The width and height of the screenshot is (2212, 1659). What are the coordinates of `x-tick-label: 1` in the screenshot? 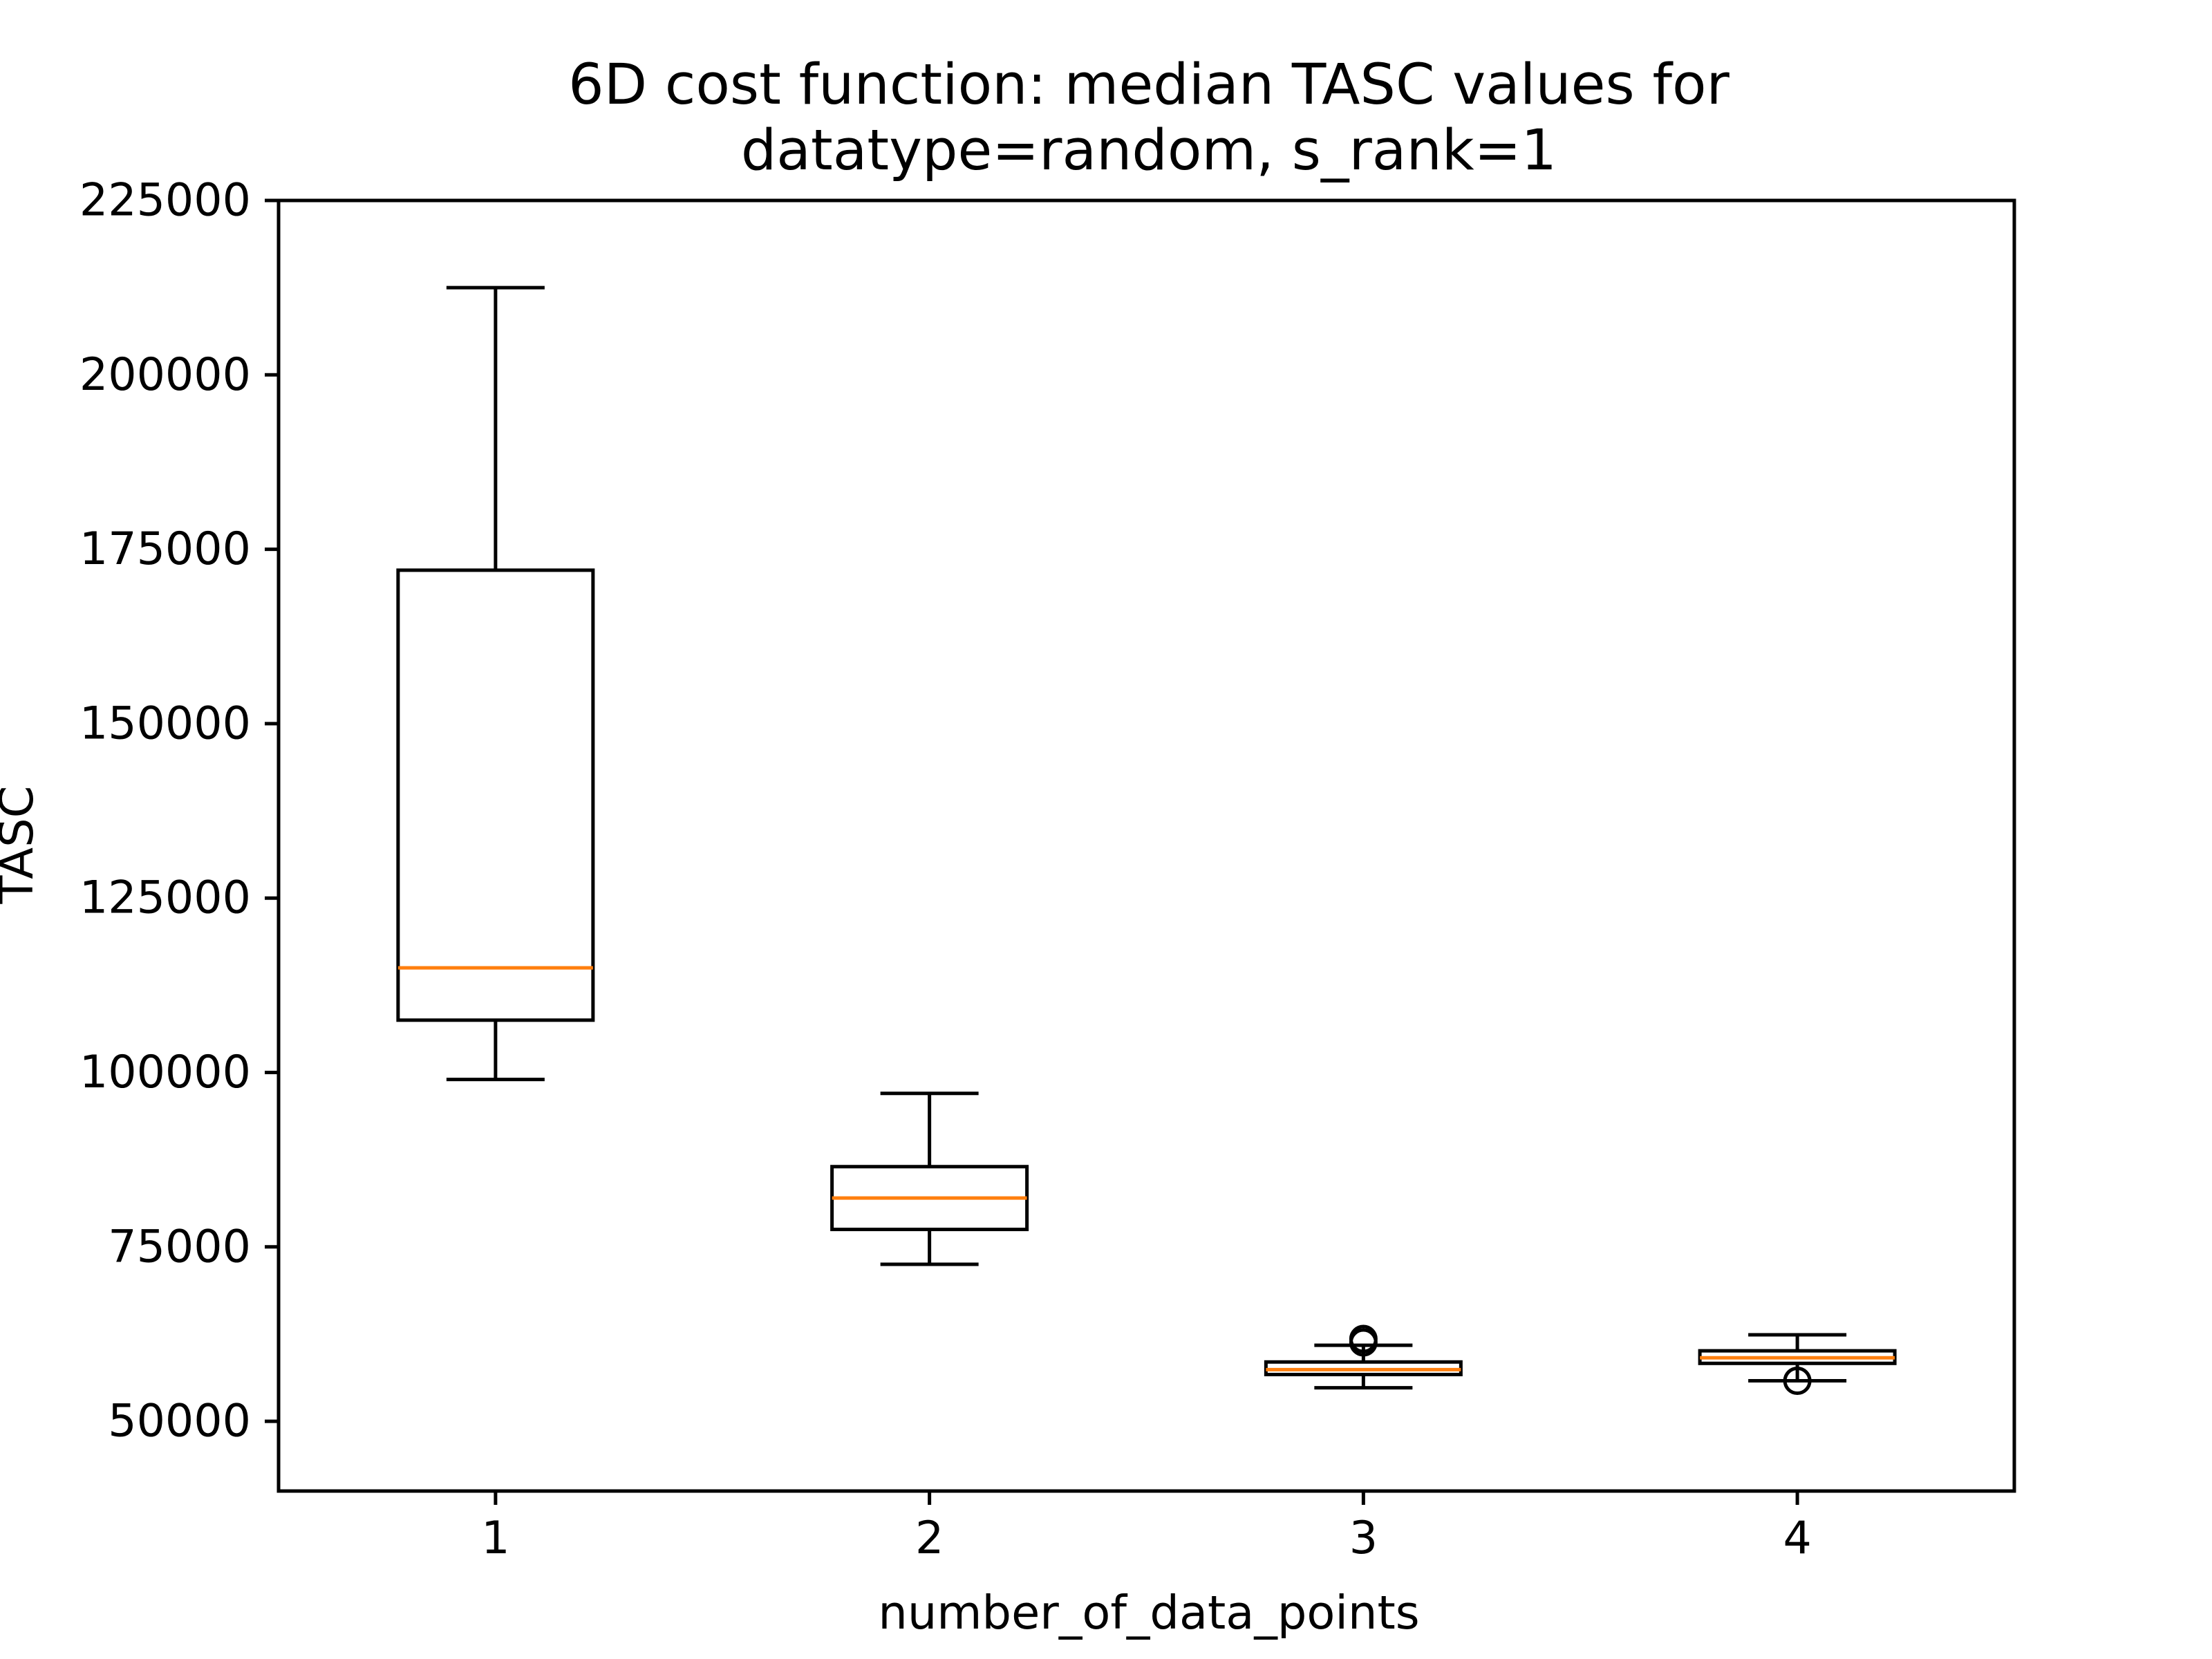 It's located at (495, 1538).